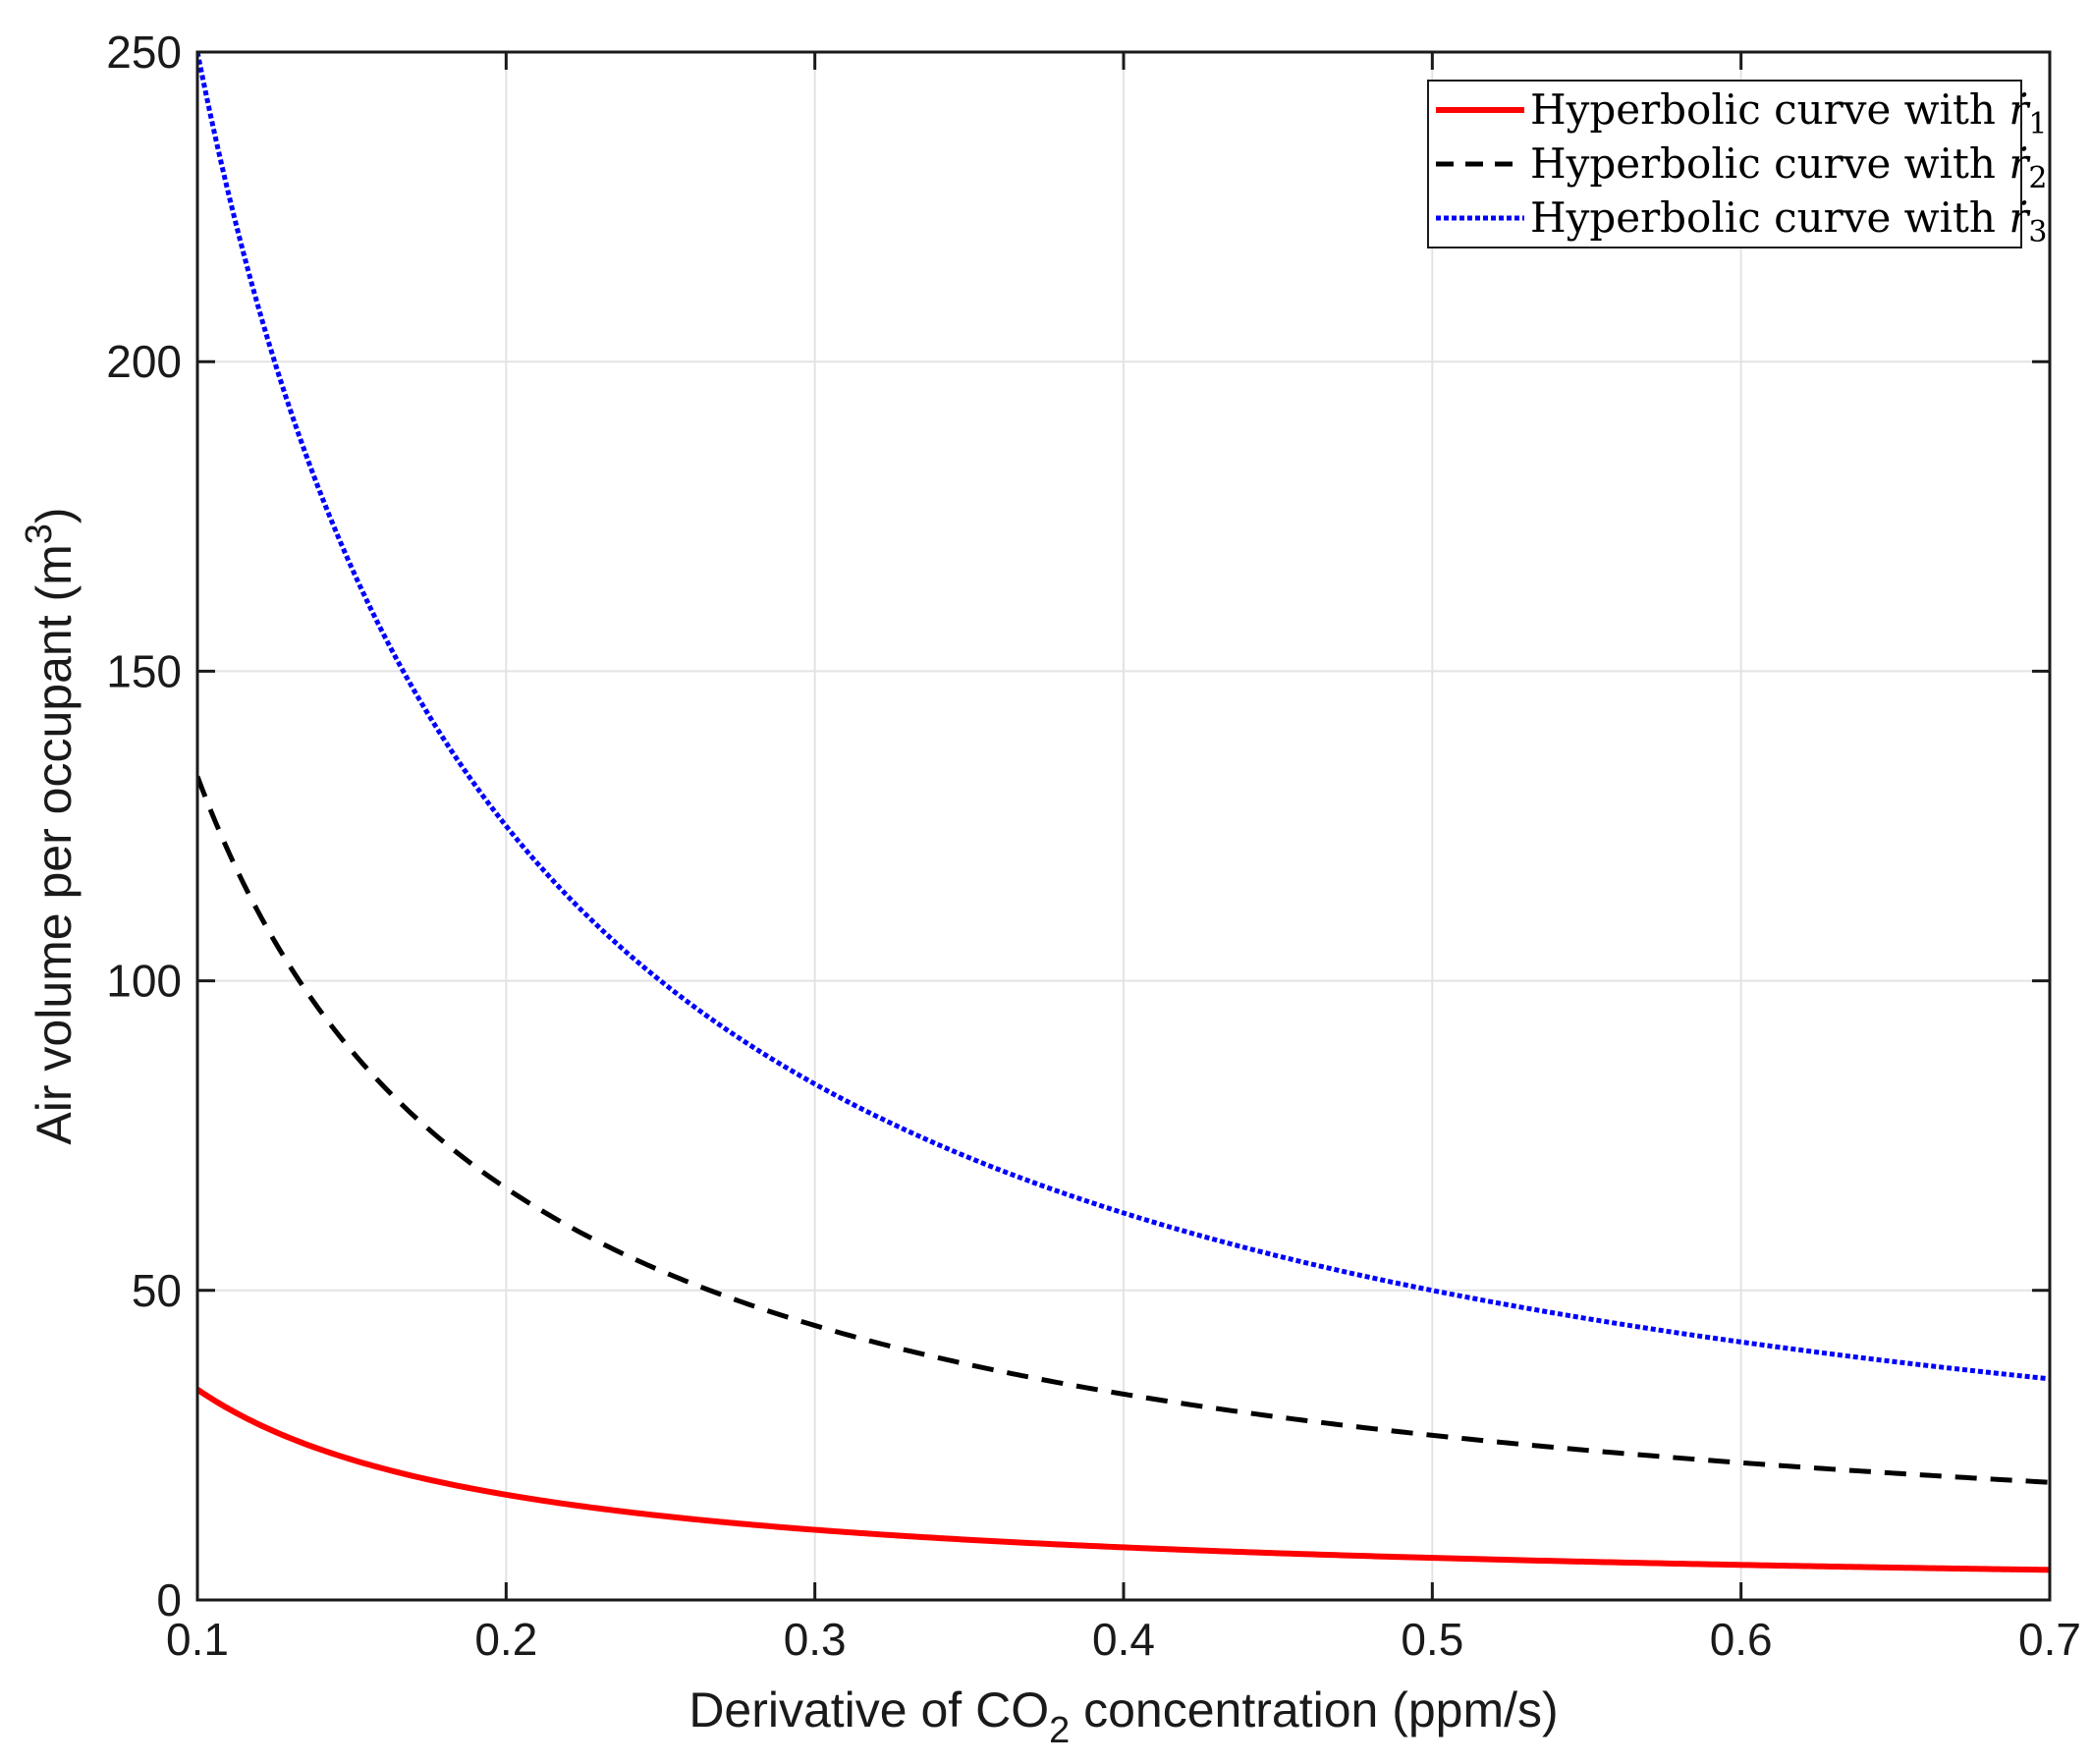 The image size is (2091, 1764). I want to click on y-tick-label: 250, so click(144, 52).